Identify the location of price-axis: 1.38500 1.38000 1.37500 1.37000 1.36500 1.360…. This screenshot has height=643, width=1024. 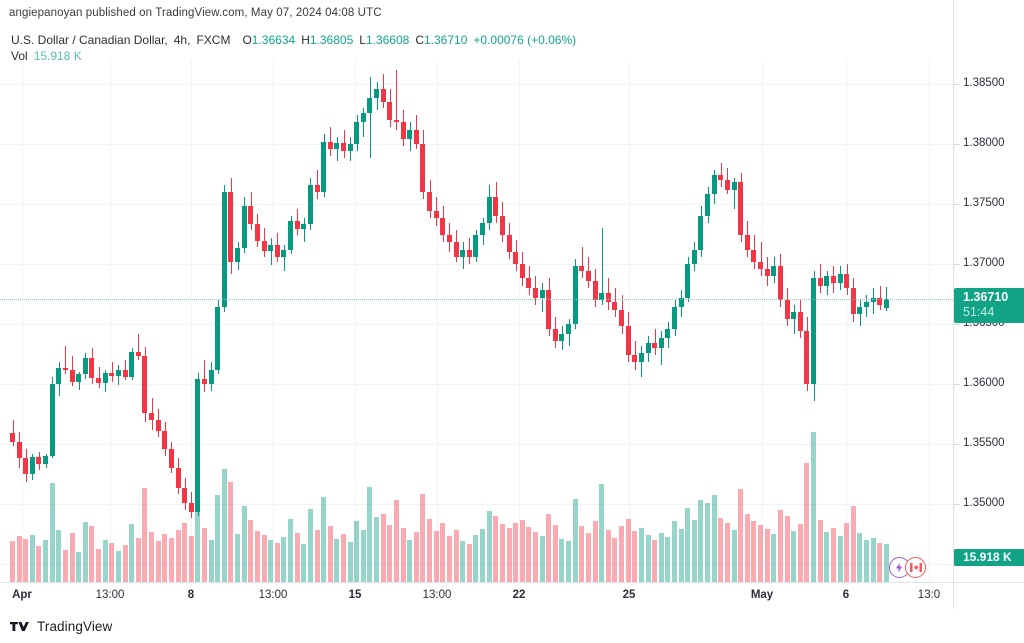
(988, 300).